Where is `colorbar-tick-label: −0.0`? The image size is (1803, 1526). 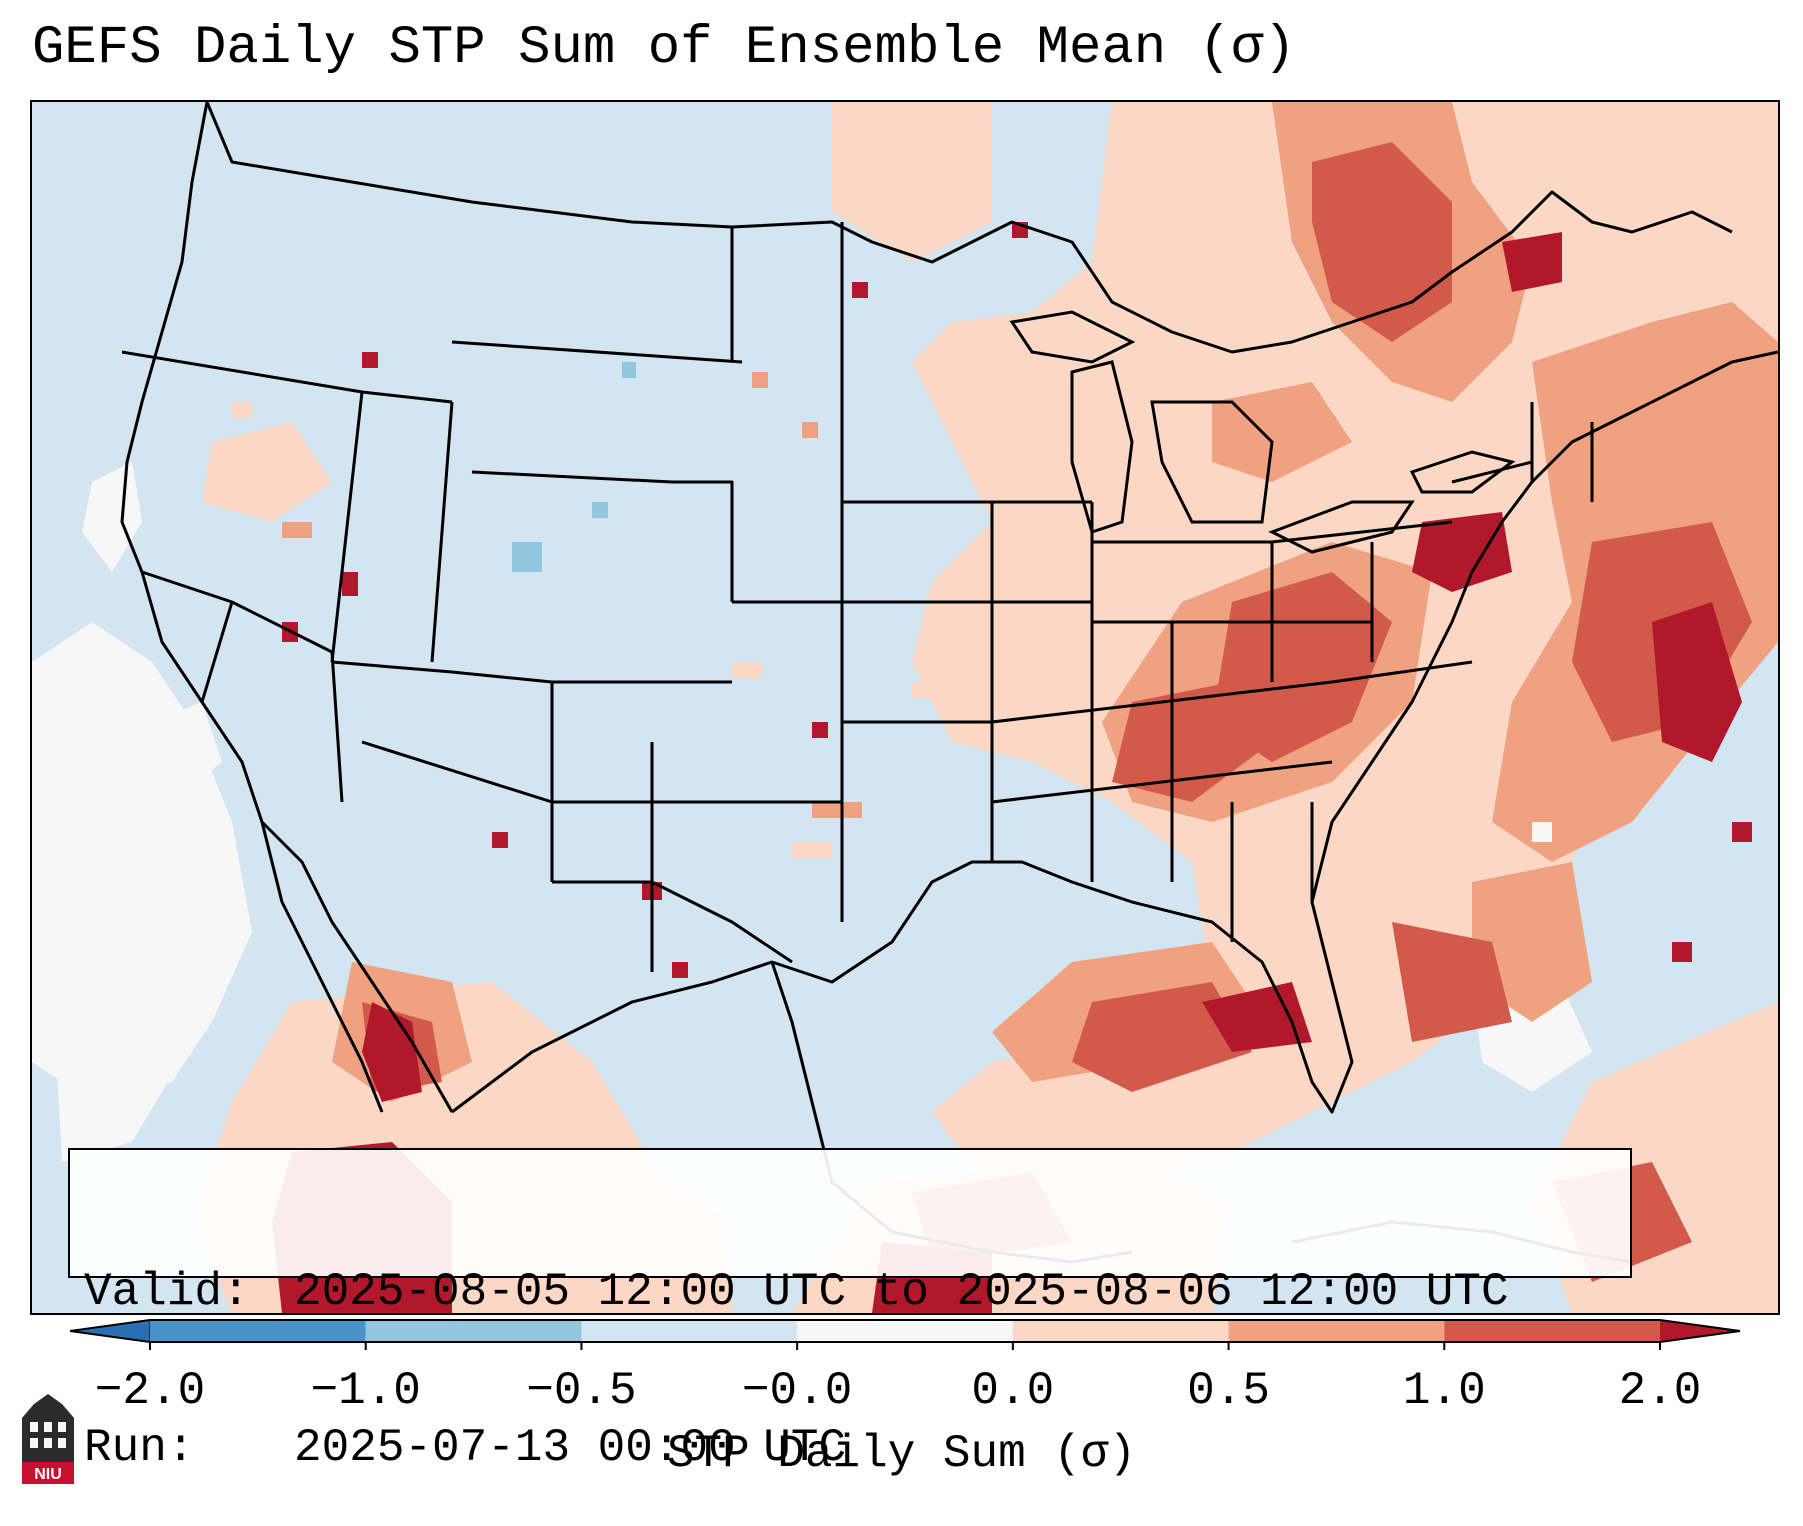
colorbar-tick-label: −0.0 is located at coordinates (797, 1391).